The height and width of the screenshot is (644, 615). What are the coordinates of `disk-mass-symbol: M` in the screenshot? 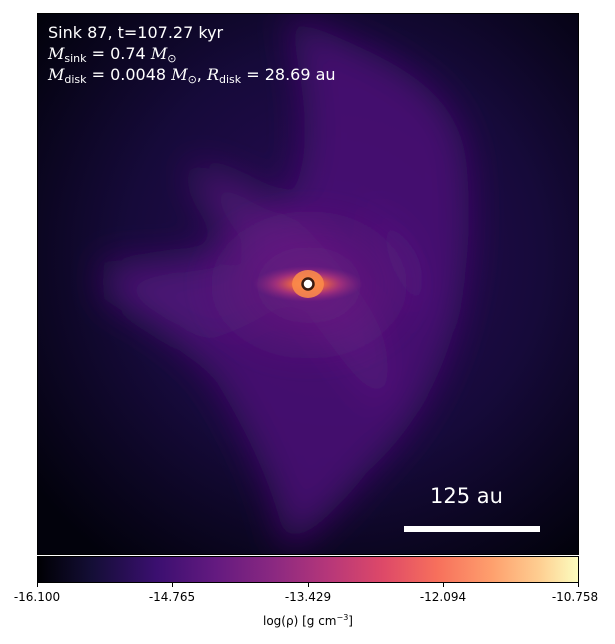 It's located at (56, 74).